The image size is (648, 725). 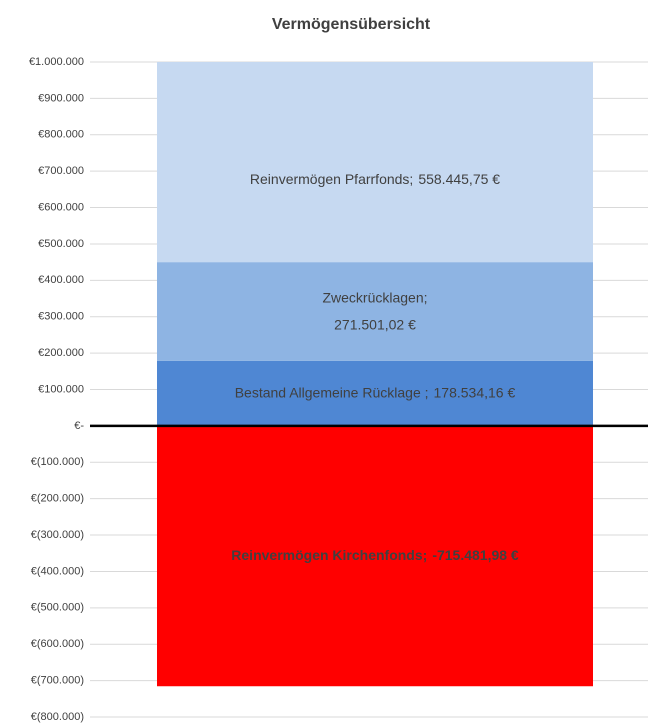 What do you see at coordinates (61, 98) in the screenshot?
I see `y-tick-label: €900.000` at bounding box center [61, 98].